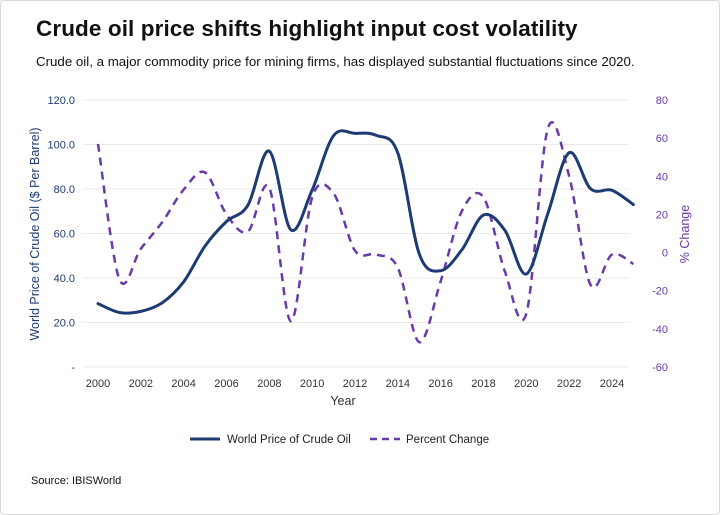  I want to click on x-tick-label: 2006, so click(226, 384).